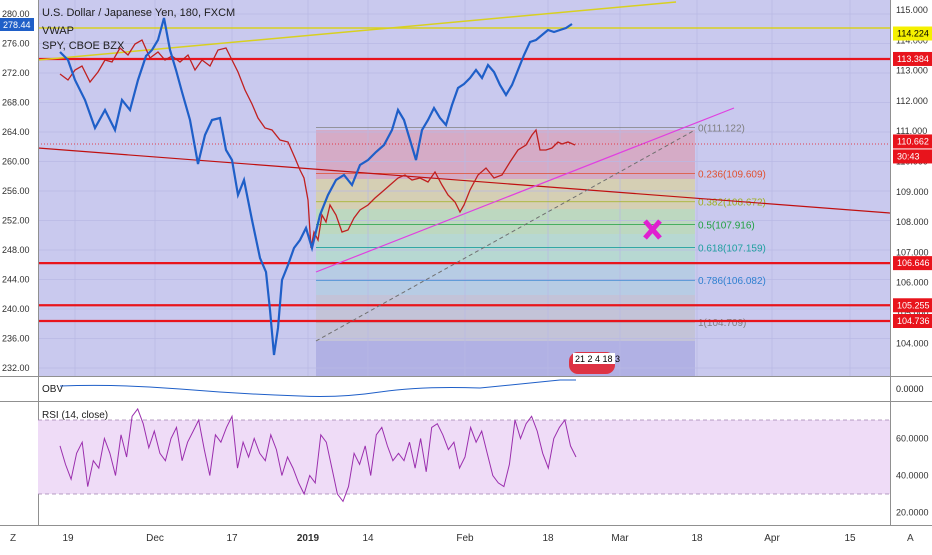  Describe the element at coordinates (652, 229) in the screenshot. I see `magenta-x-marker` at that location.